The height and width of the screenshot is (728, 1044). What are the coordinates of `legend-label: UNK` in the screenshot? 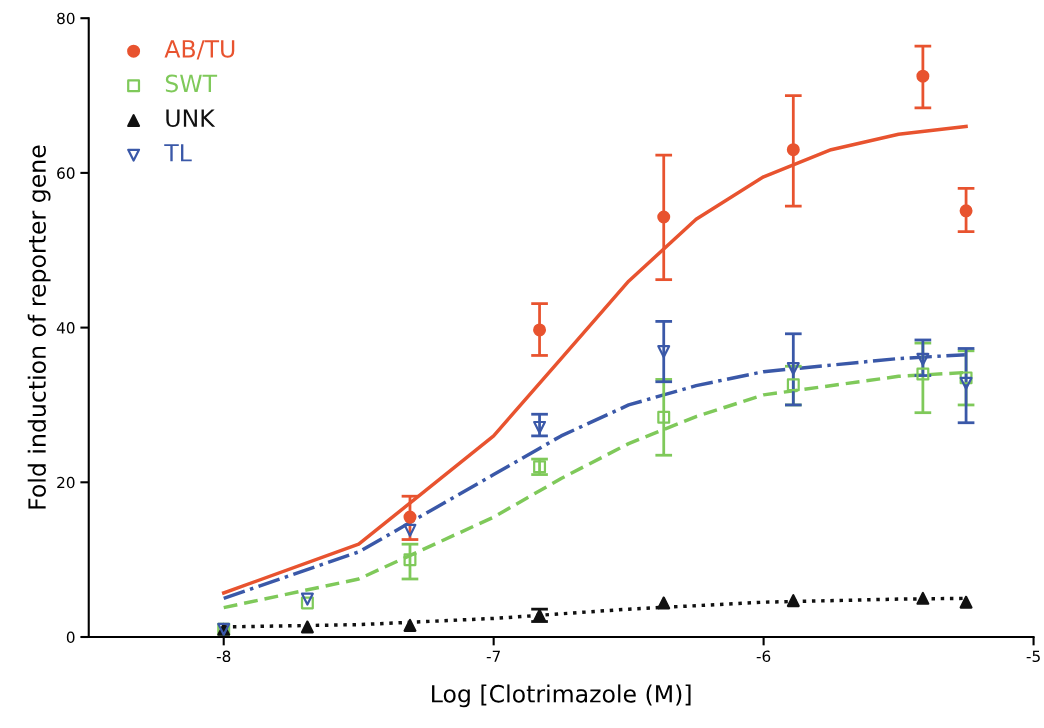 It's located at (191, 118).